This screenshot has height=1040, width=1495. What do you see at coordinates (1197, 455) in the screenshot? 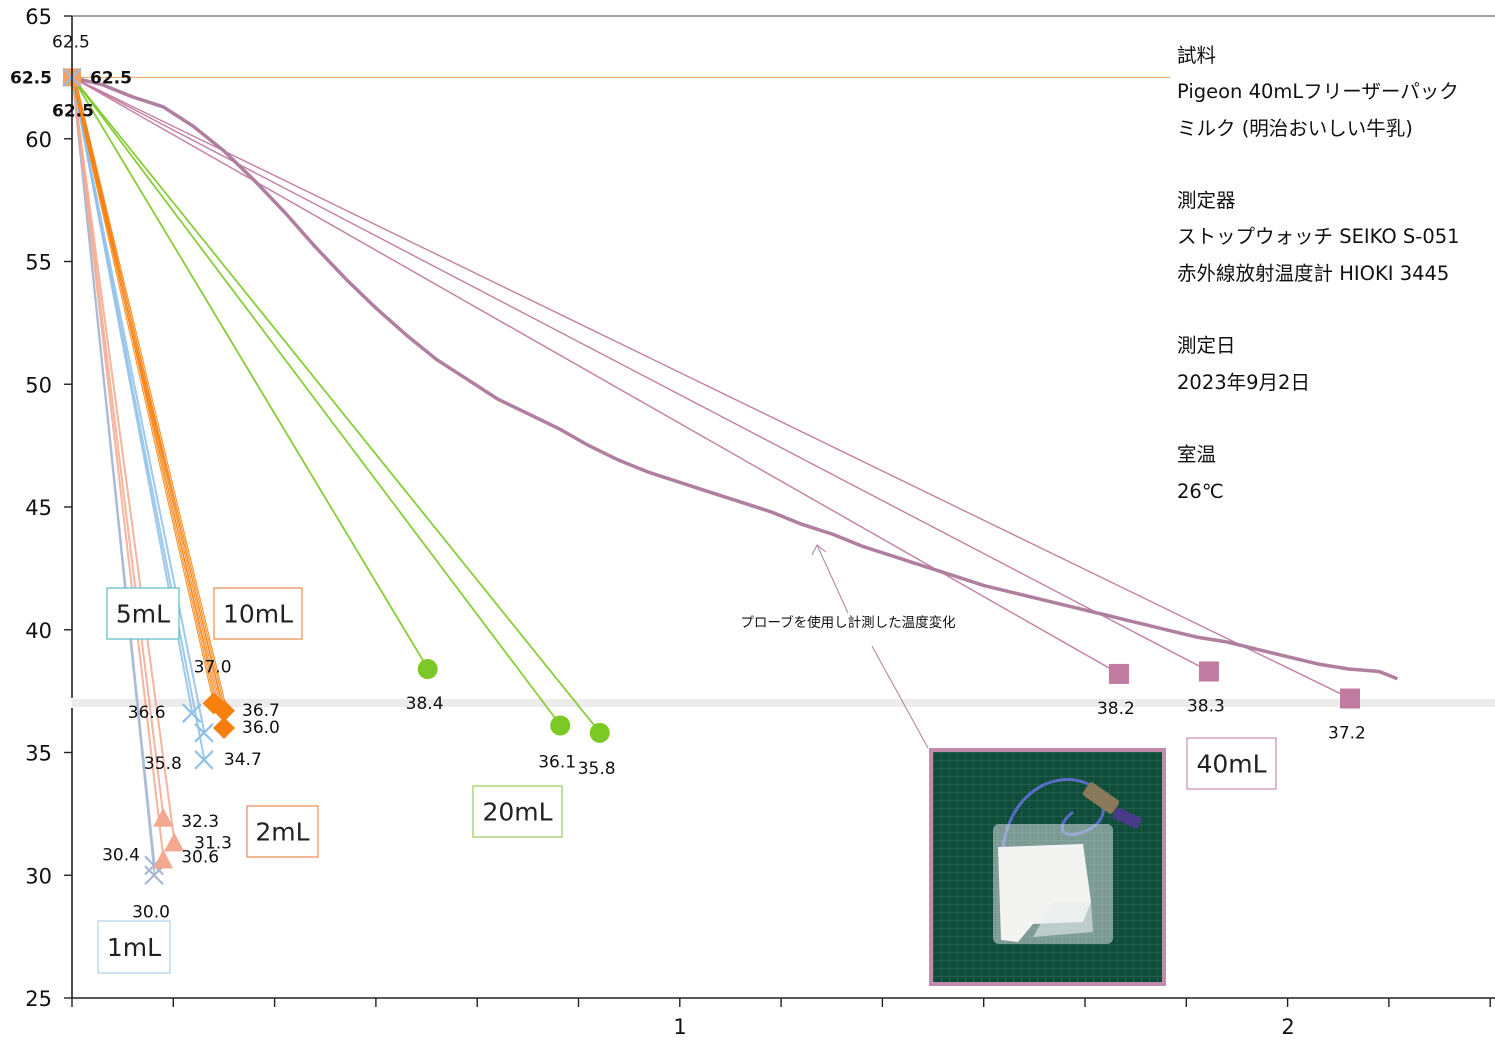
I see `room-heading: 室温` at bounding box center [1197, 455].